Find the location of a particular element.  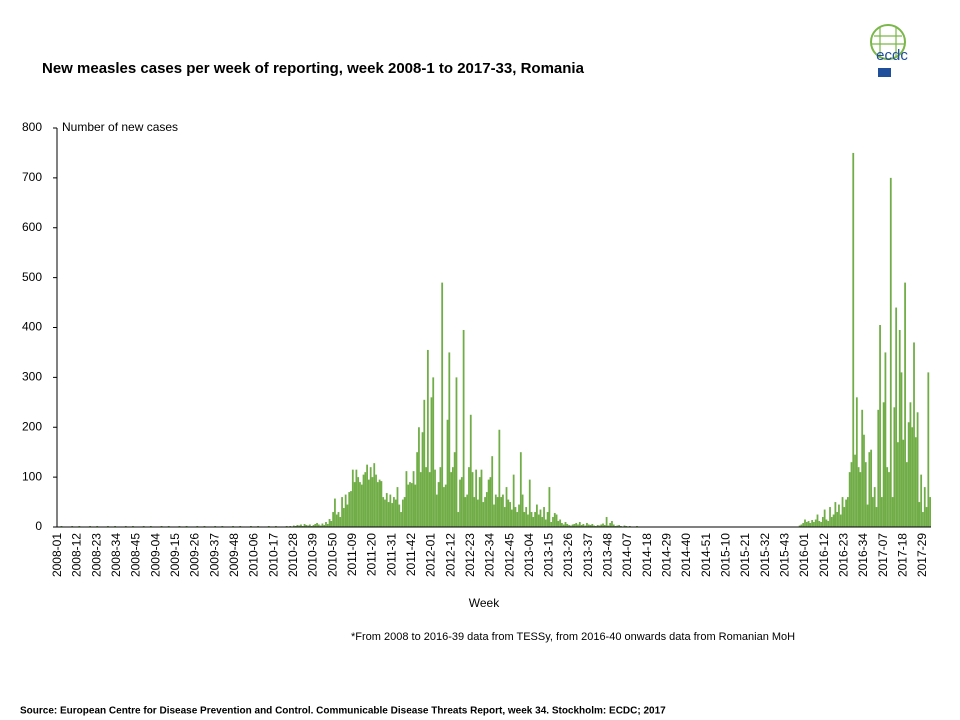

x-tick-label: 2010-39 is located at coordinates (313, 555).